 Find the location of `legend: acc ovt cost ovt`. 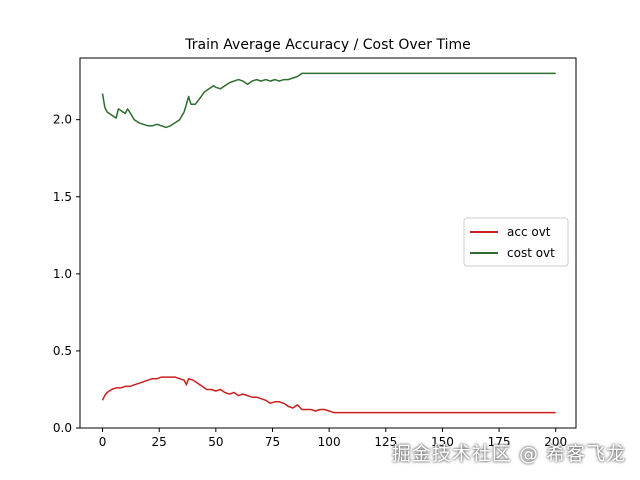

legend: acc ovt cost ovt is located at coordinates (516, 242).